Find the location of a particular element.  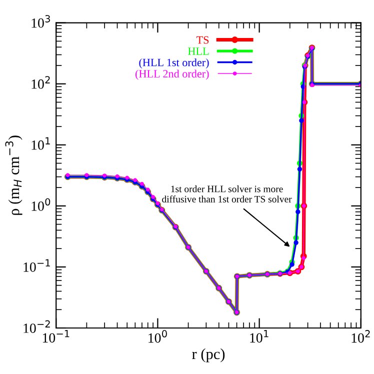

y-tick-label: 10$^{1}$ is located at coordinates (41, 143).